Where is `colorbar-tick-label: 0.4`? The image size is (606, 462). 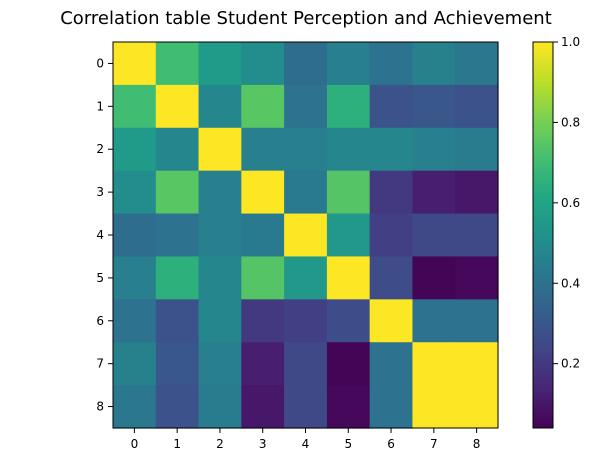
colorbar-tick-label: 0.4 is located at coordinates (570, 283).